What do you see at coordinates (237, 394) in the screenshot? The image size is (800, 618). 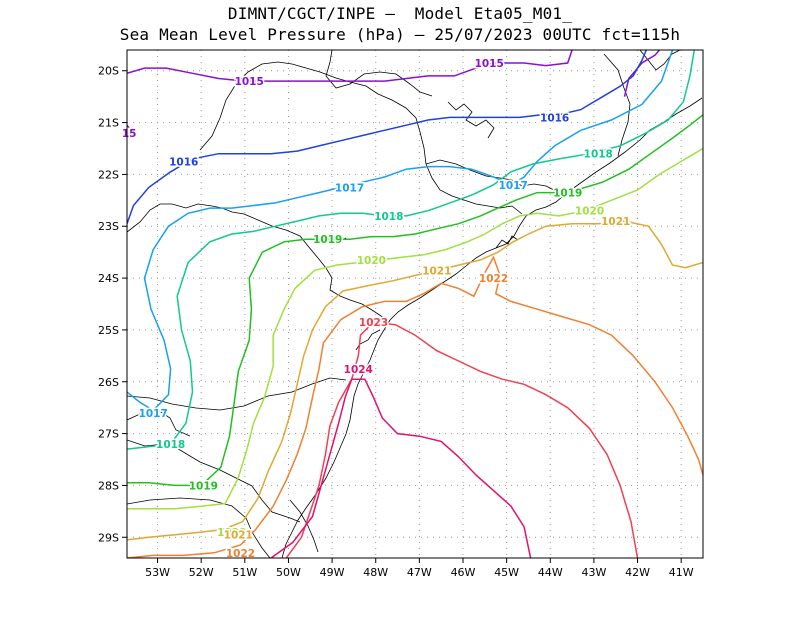 I see `border-pr-sc` at bounding box center [237, 394].